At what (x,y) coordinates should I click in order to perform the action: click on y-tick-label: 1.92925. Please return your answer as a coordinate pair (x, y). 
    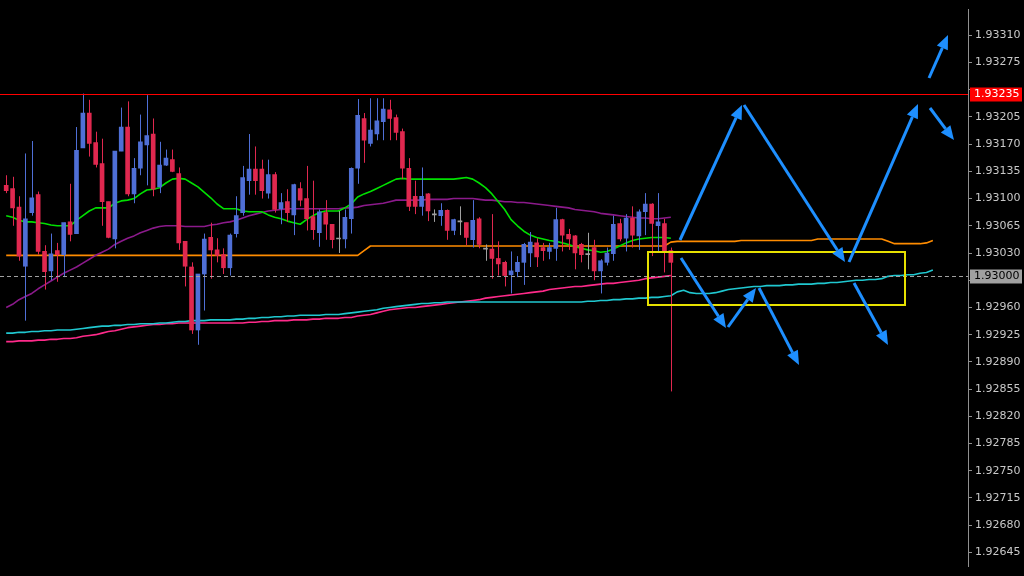
    Looking at the image, I should click on (998, 334).